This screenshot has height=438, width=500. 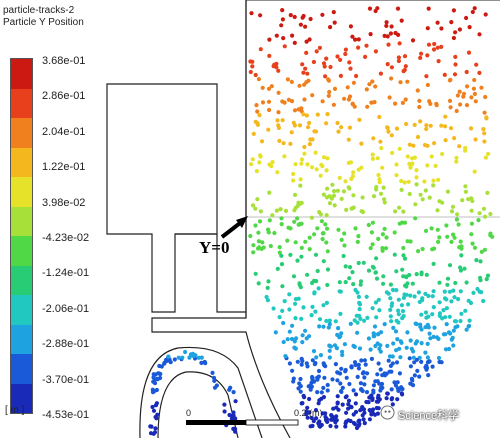 What do you see at coordinates (242, 222) in the screenshot?
I see `annotation-arrow-head` at bounding box center [242, 222].